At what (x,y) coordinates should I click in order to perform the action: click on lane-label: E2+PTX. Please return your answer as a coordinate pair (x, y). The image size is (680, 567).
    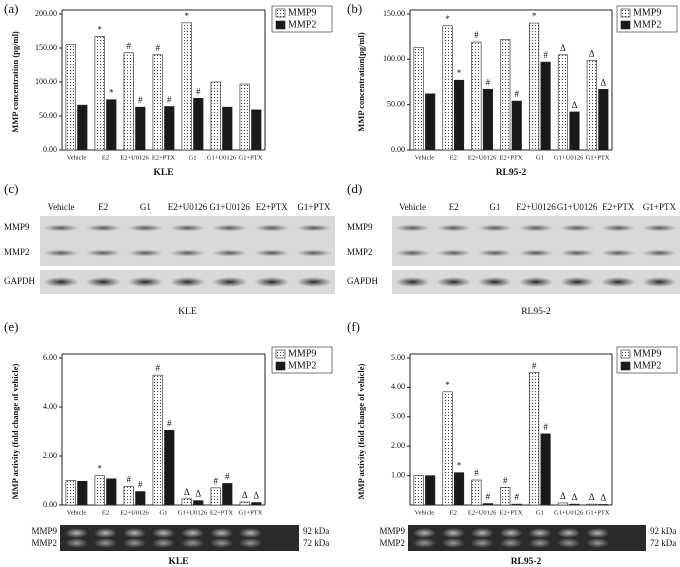
    Looking at the image, I should click on (618, 207).